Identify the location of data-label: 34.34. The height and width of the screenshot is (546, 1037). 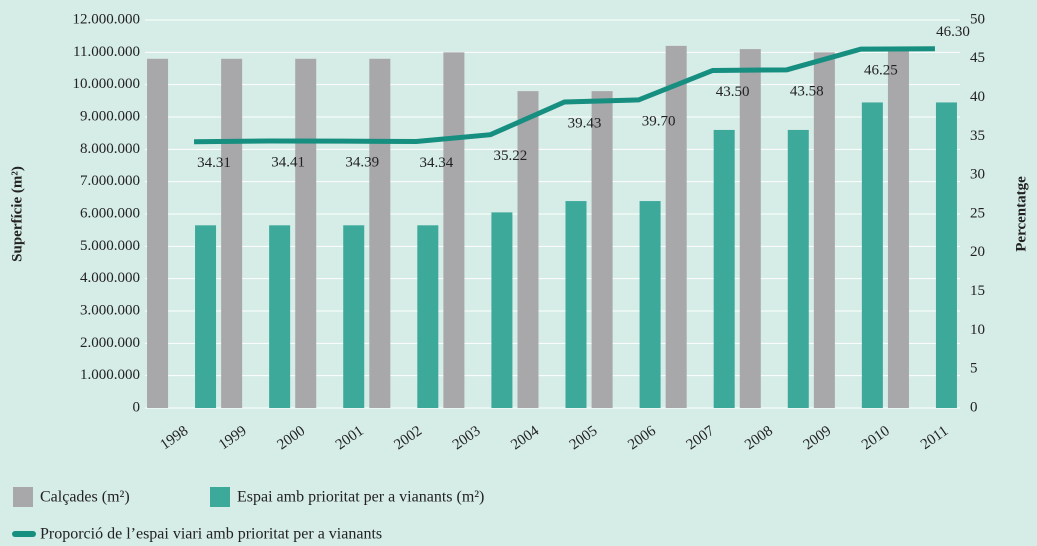
(436, 163).